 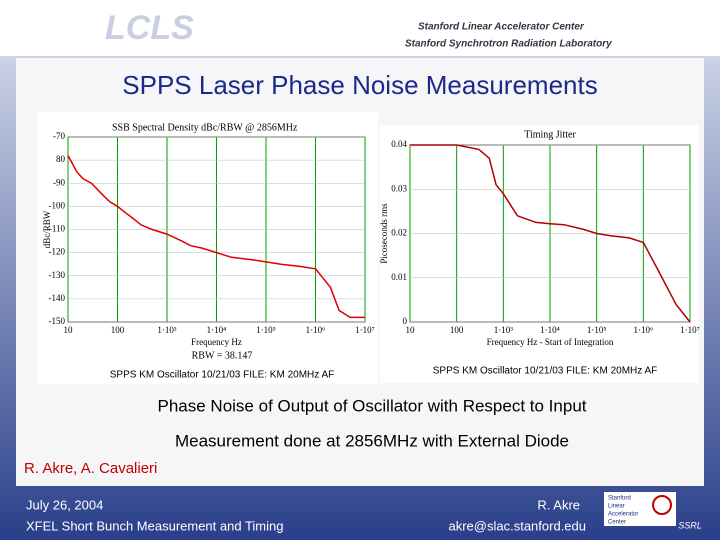 I want to click on y-tick-label: -100, so click(x=57, y=205).